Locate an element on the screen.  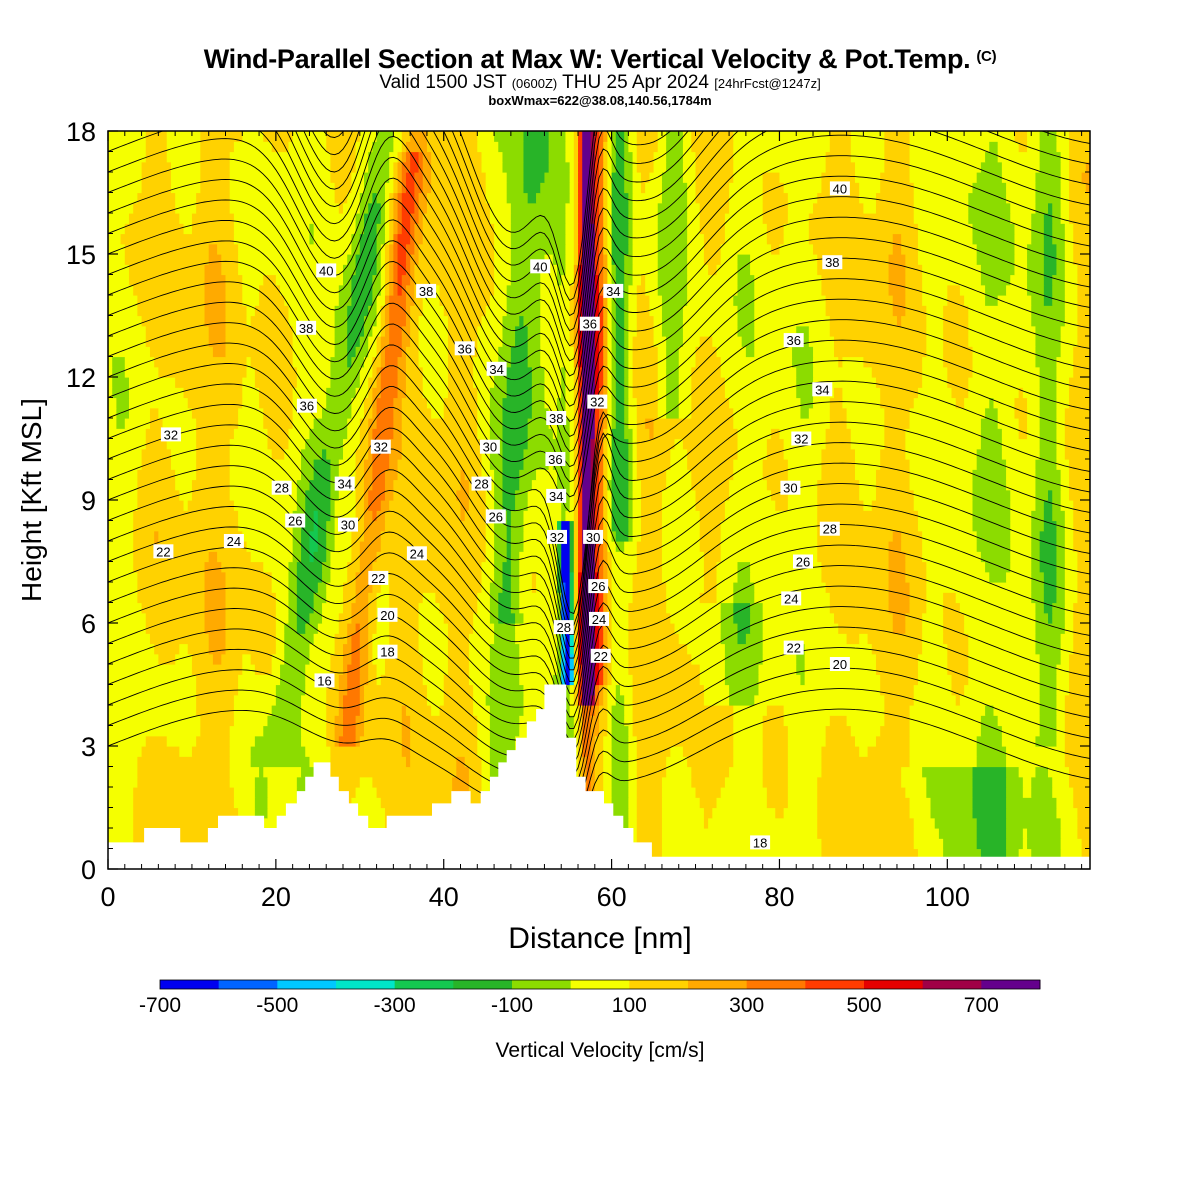
theta-label-text: 22 is located at coordinates (600, 656).